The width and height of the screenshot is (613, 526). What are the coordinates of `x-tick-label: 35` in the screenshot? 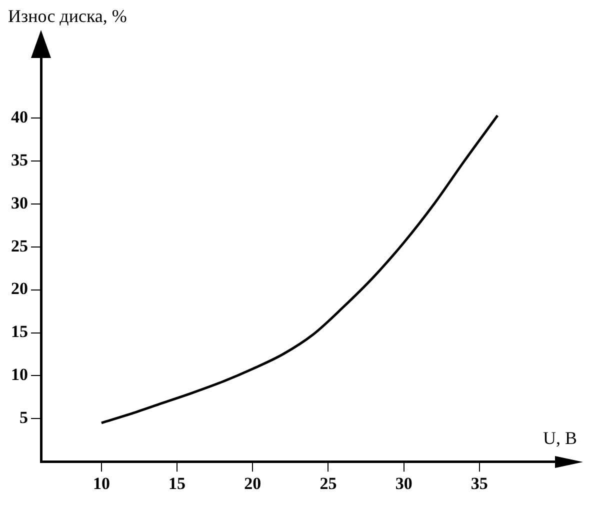 It's located at (479, 484).